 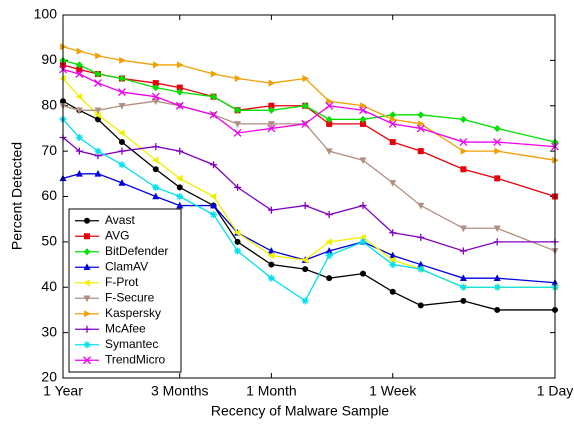 What do you see at coordinates (49, 331) in the screenshot?
I see `y-tick-label: 30` at bounding box center [49, 331].